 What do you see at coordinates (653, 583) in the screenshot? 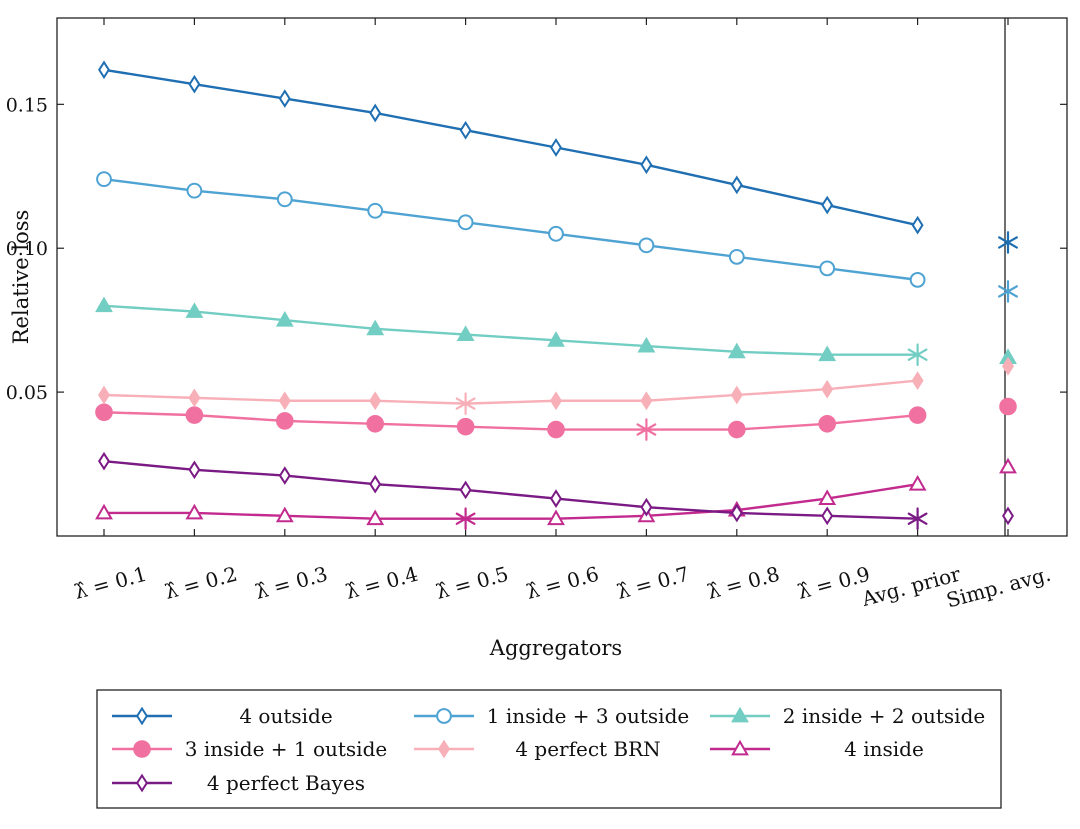
I see `x-tick-label: λ̂ = 0.7` at bounding box center [653, 583].